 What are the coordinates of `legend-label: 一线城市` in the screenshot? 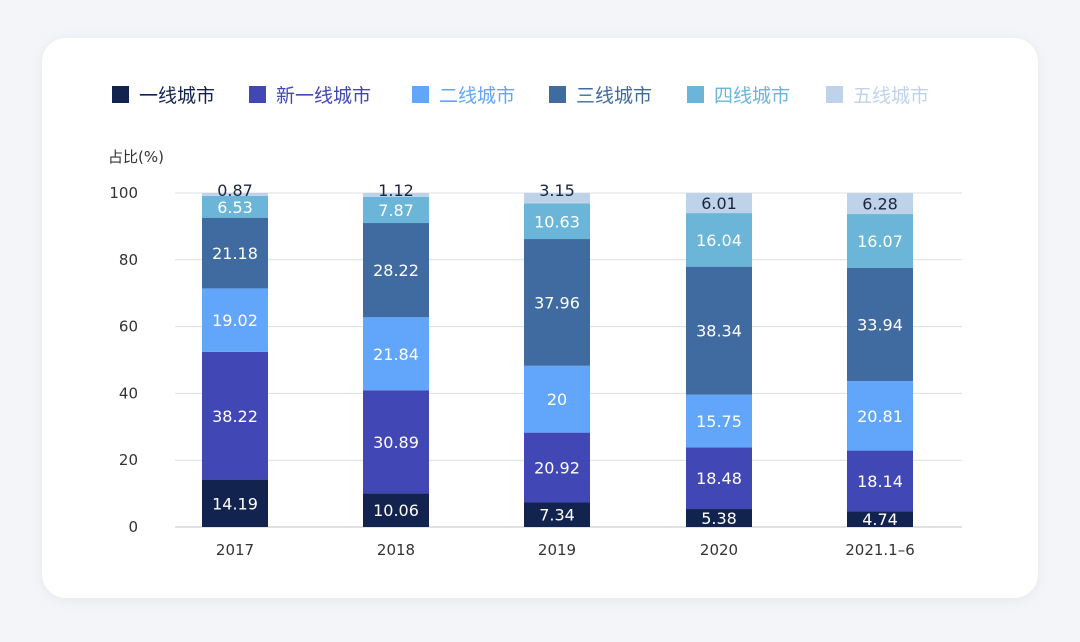 It's located at (177, 96).